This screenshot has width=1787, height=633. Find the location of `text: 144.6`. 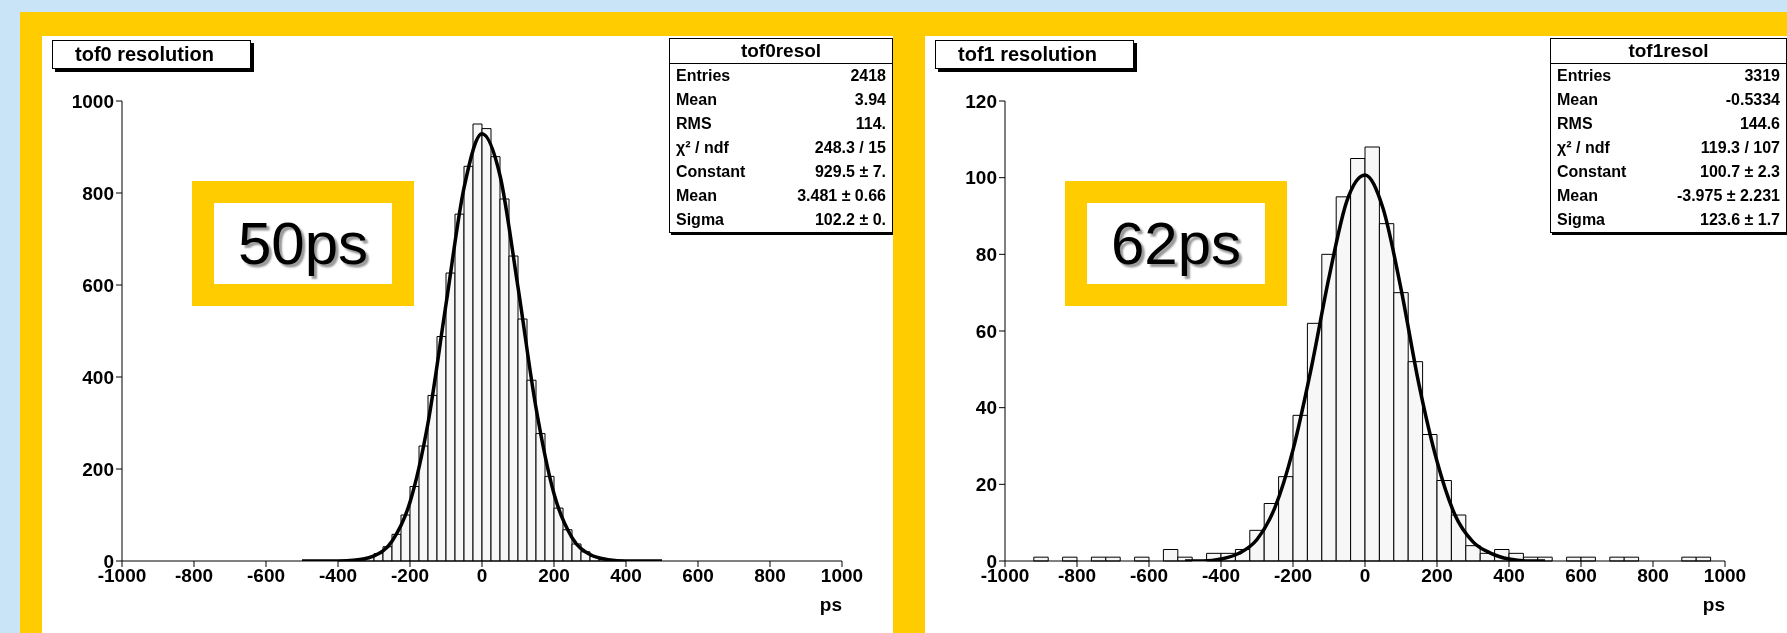

text: 144.6 is located at coordinates (1759, 124).